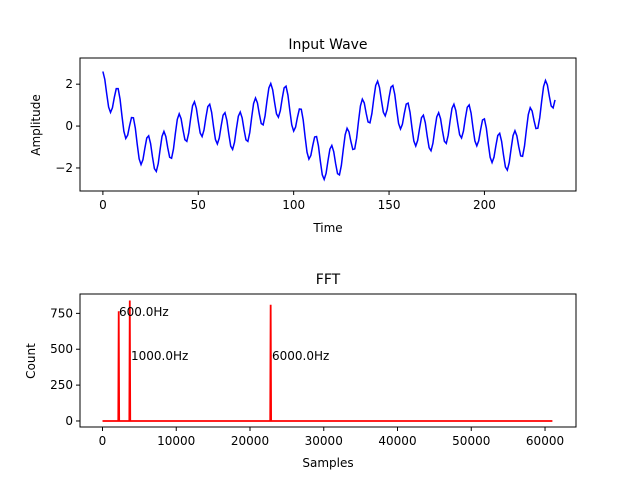 The image size is (640, 480). I want to click on fft-annotation-600hz: 600.0Hz, so click(144, 312).